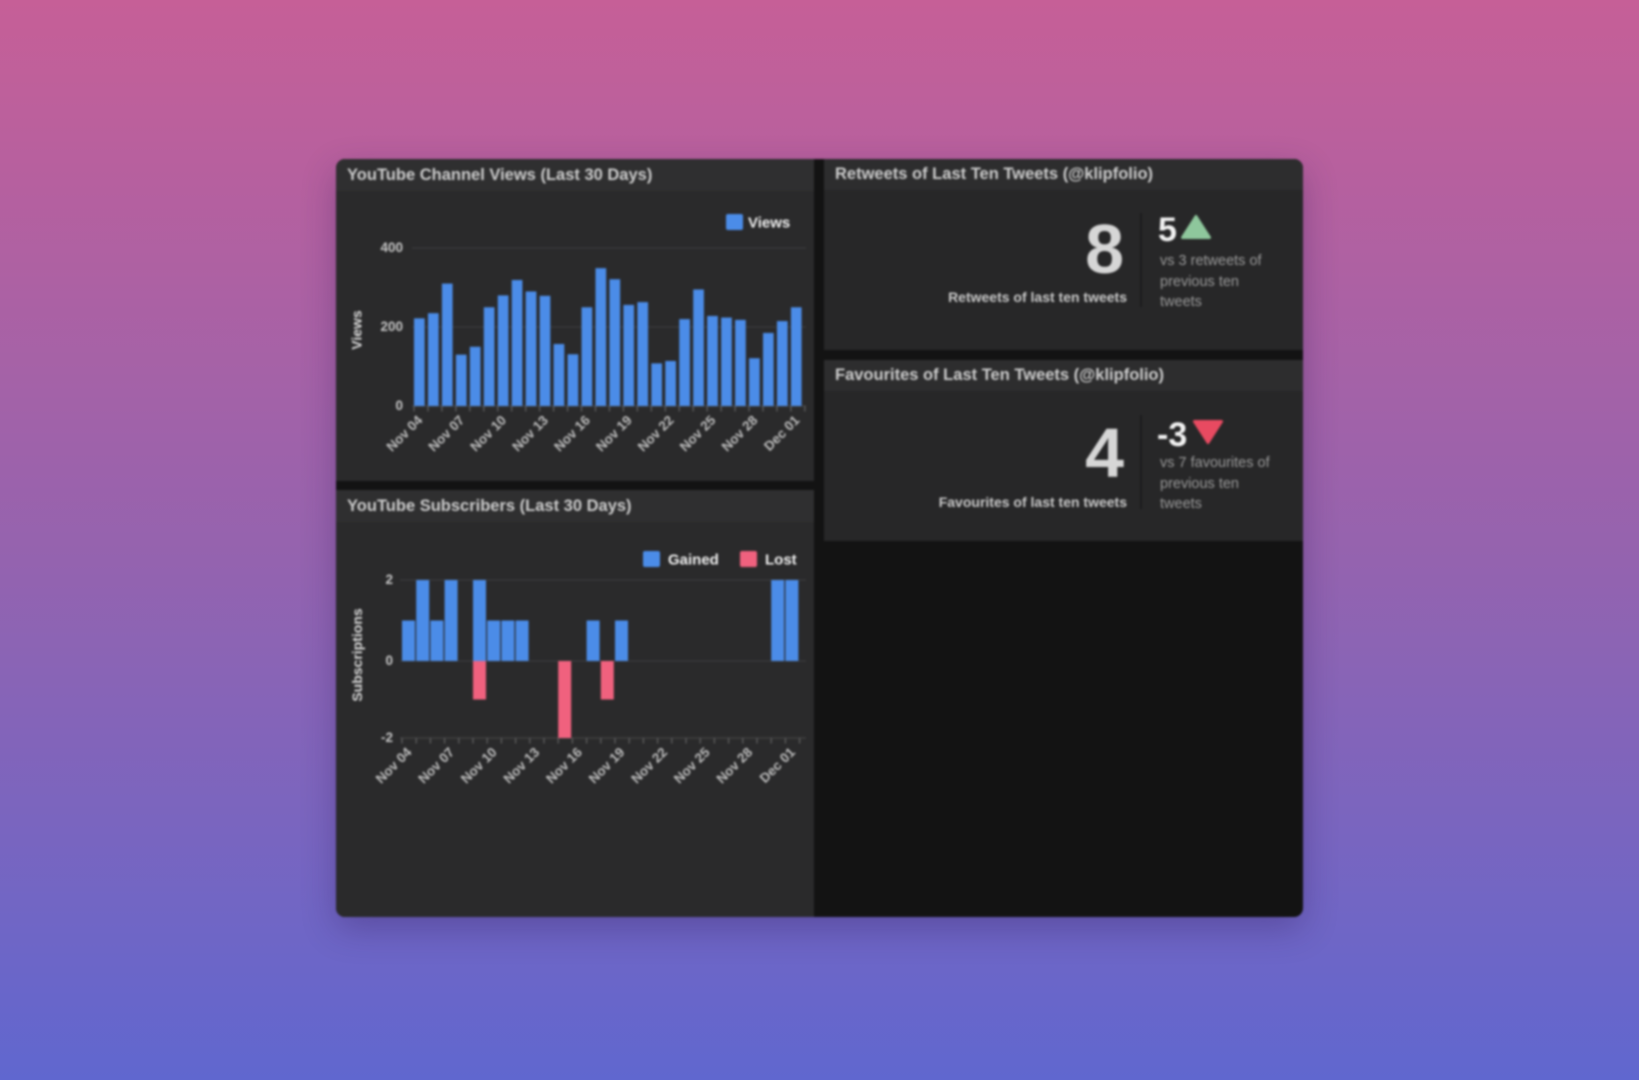  I want to click on svg-text: Gained, so click(693, 560).